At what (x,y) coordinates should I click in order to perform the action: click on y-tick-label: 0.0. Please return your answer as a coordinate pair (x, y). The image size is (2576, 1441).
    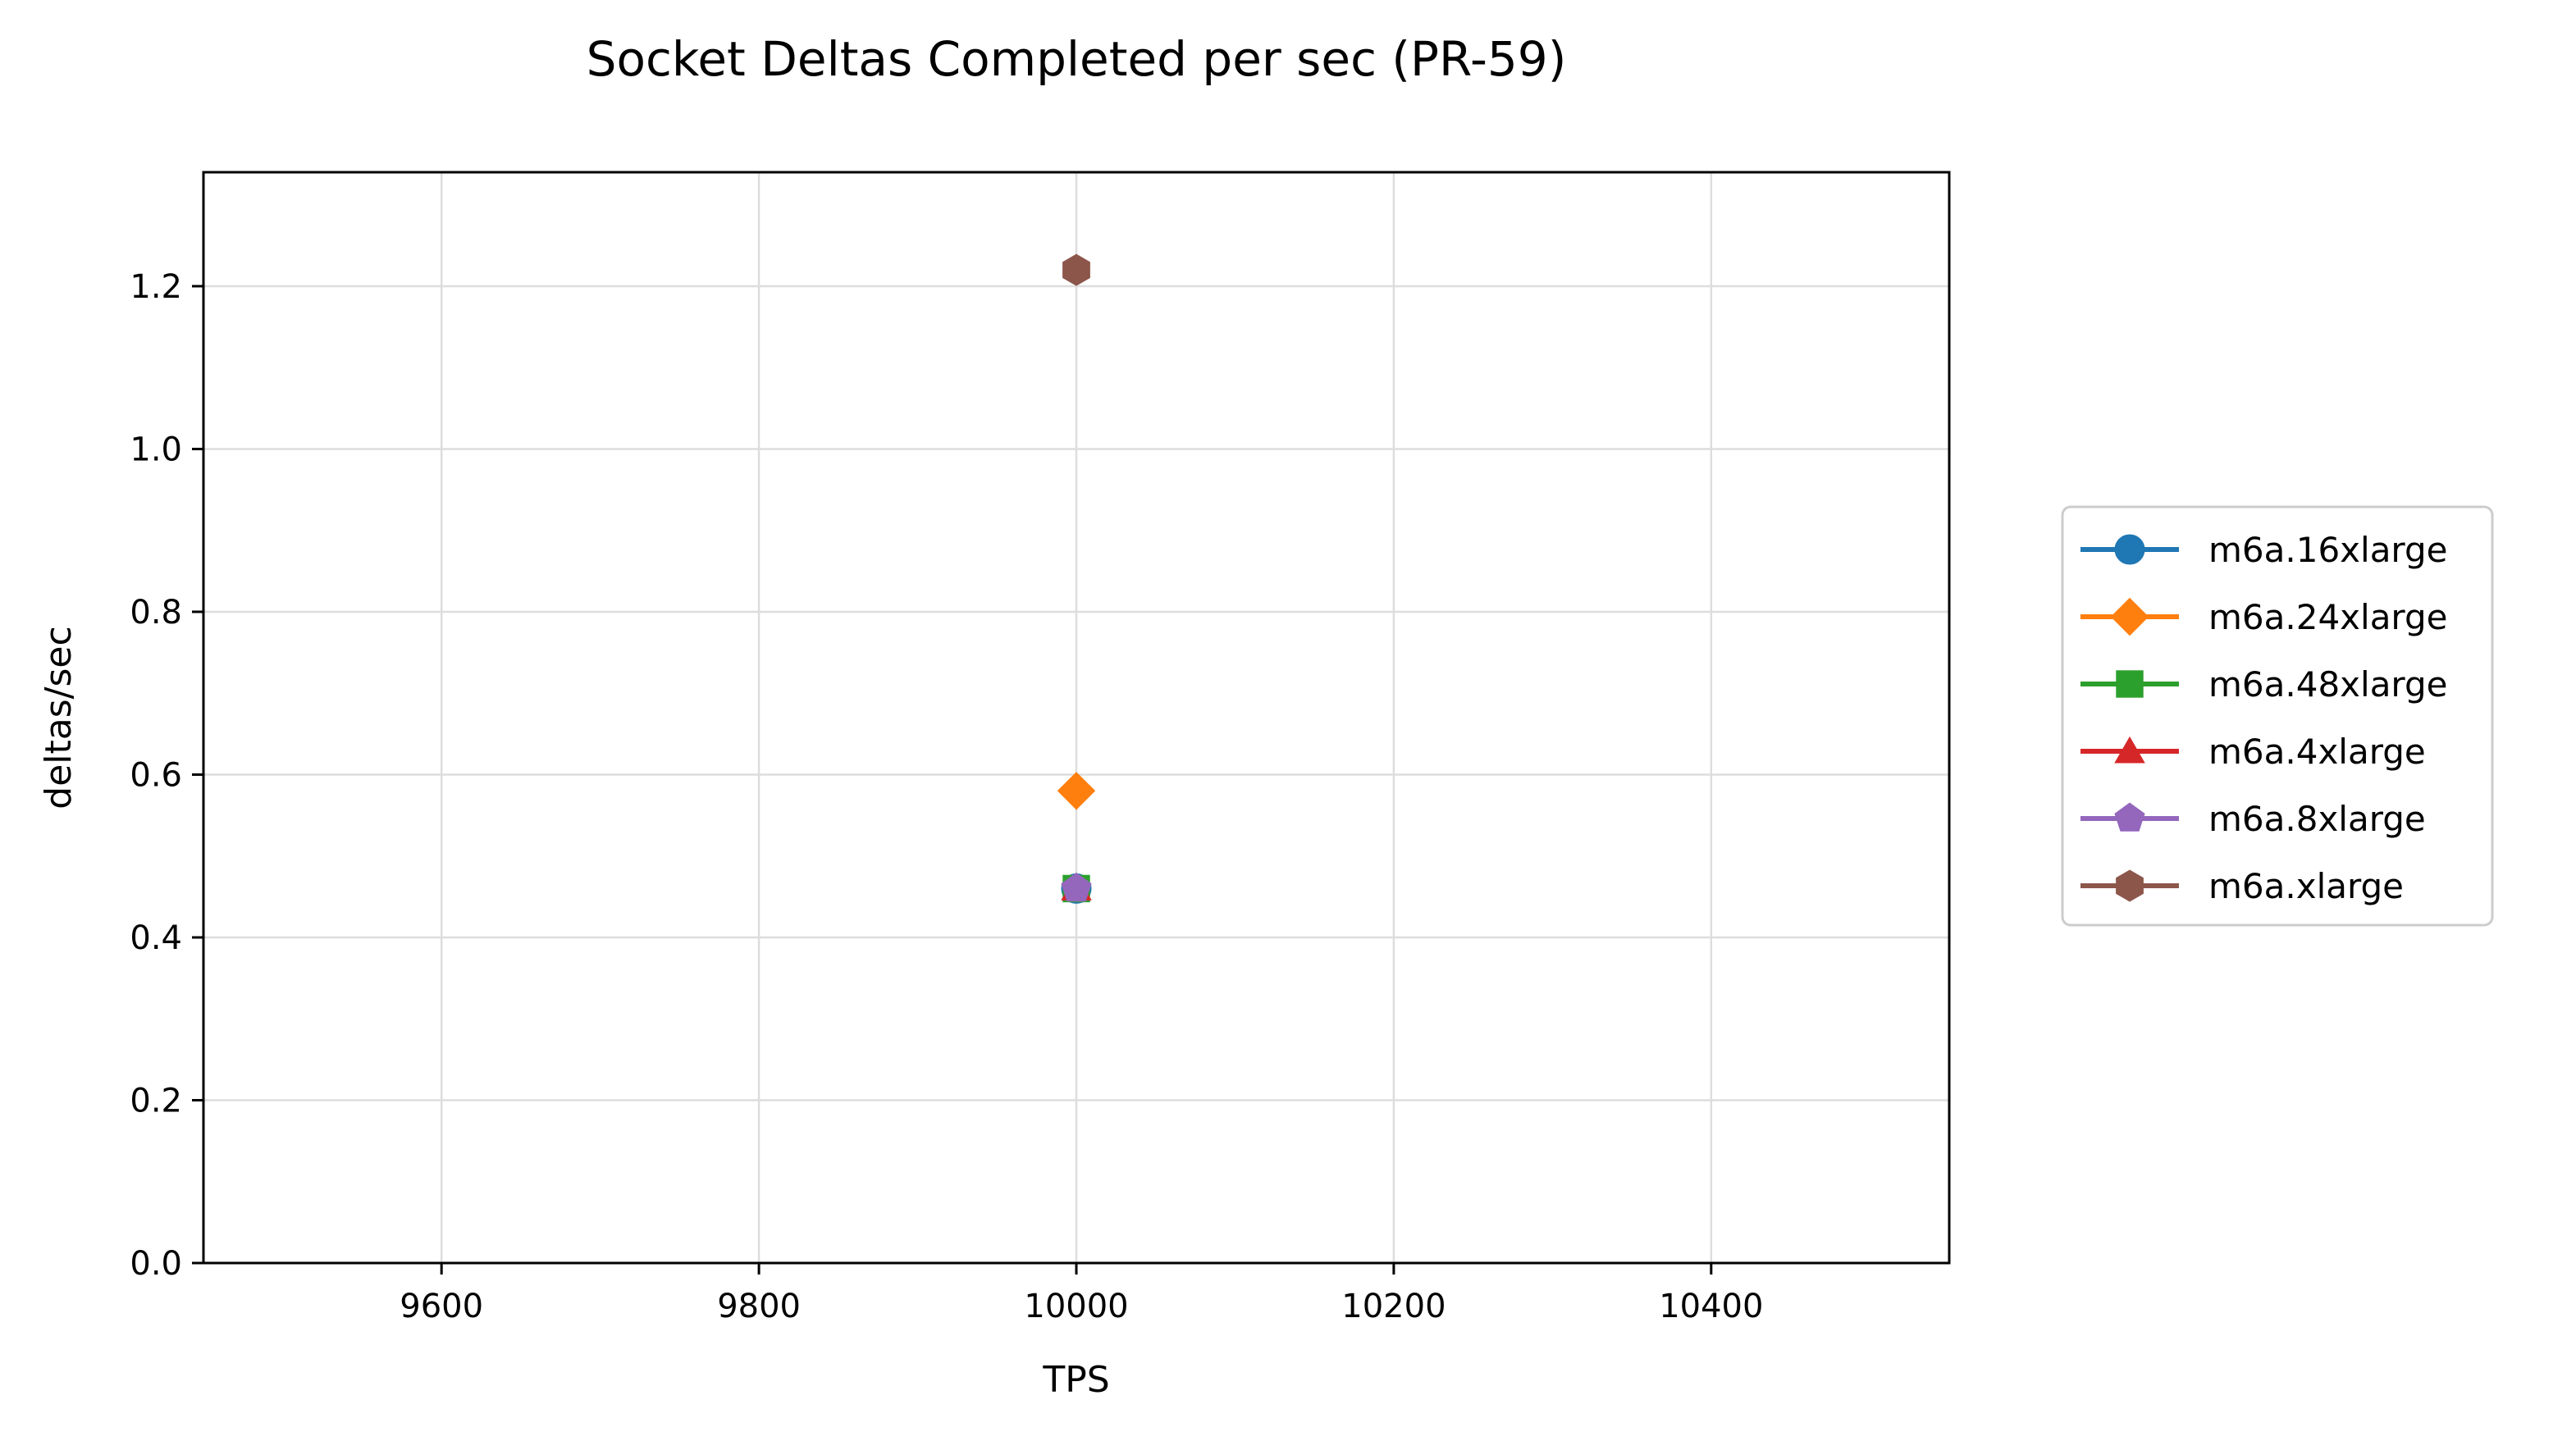
    Looking at the image, I should click on (156, 1264).